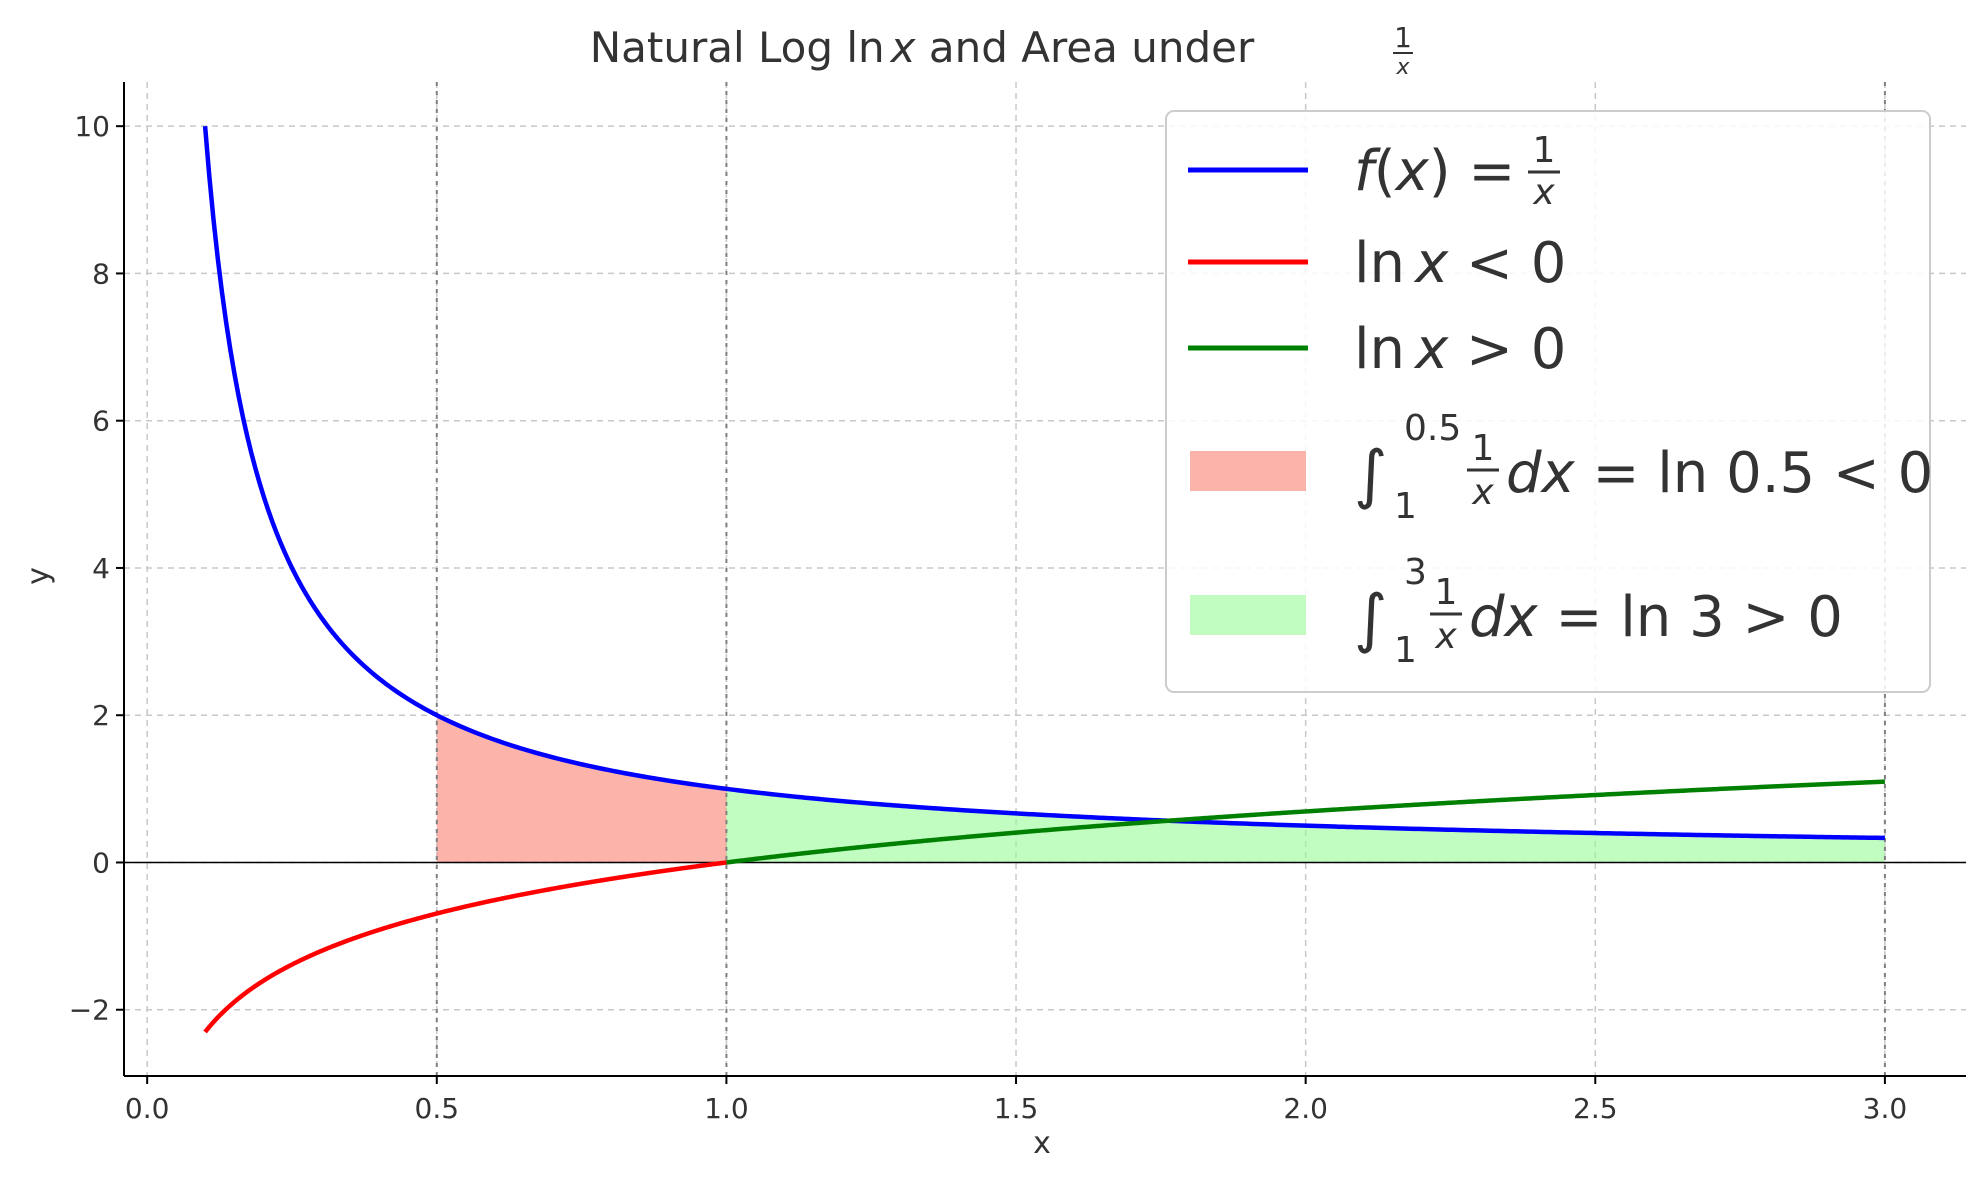 This screenshot has height=1180, width=1979. I want to click on y-ticks: −2 0 2 4 6 8 10, so click(96, 568).